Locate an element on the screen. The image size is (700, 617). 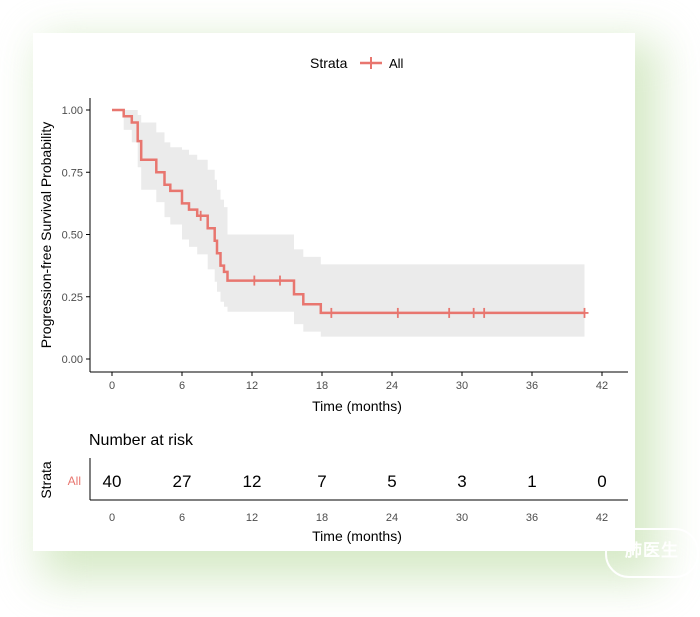
risk-x-tick-label: 36 is located at coordinates (532, 518).